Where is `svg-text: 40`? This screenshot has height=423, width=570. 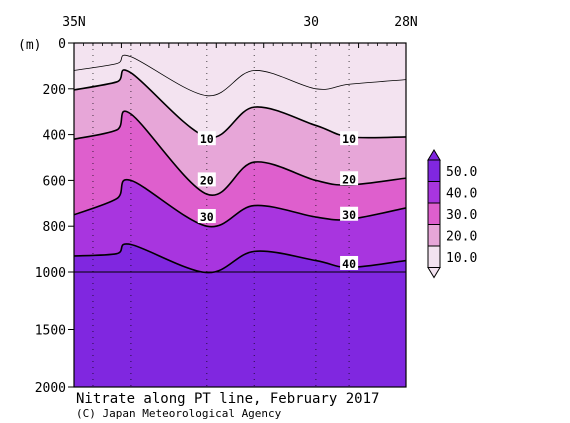 svg-text: 40 is located at coordinates (349, 264).